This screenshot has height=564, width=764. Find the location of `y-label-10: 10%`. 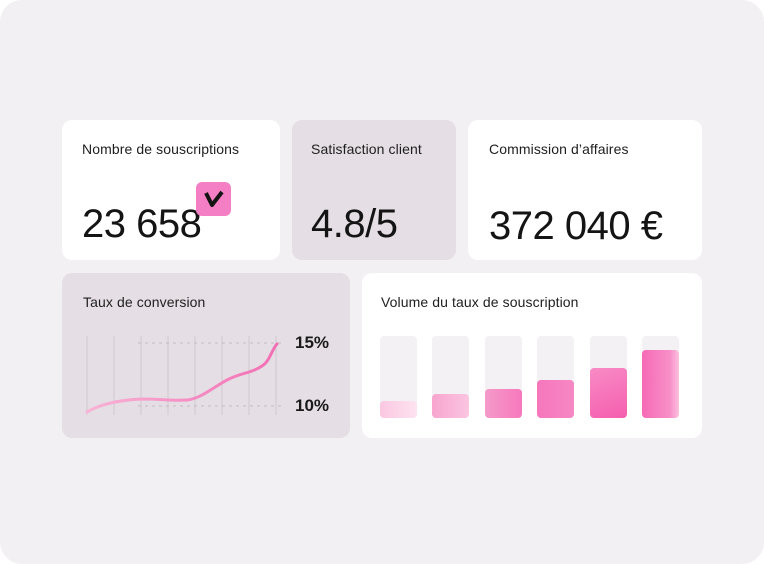

y-label-10: 10% is located at coordinates (312, 405).